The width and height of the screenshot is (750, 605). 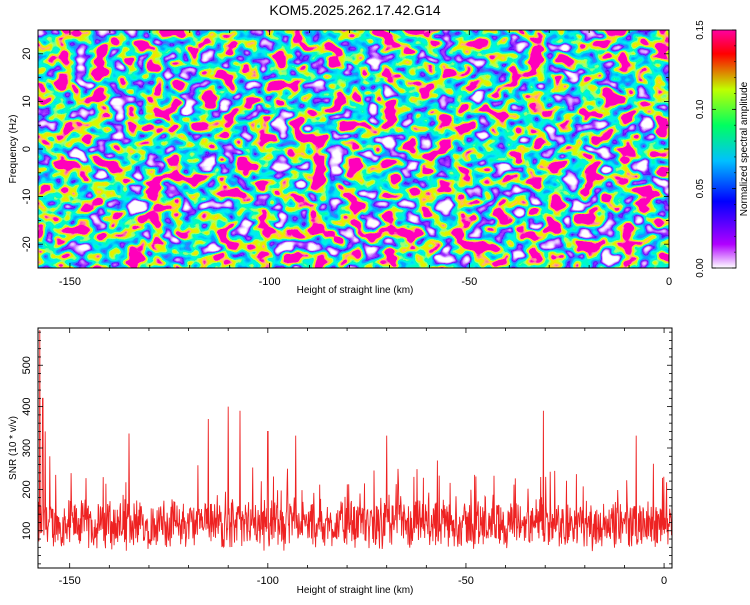 What do you see at coordinates (27, 448) in the screenshot?
I see `snr-y-tick-label: 300` at bounding box center [27, 448].